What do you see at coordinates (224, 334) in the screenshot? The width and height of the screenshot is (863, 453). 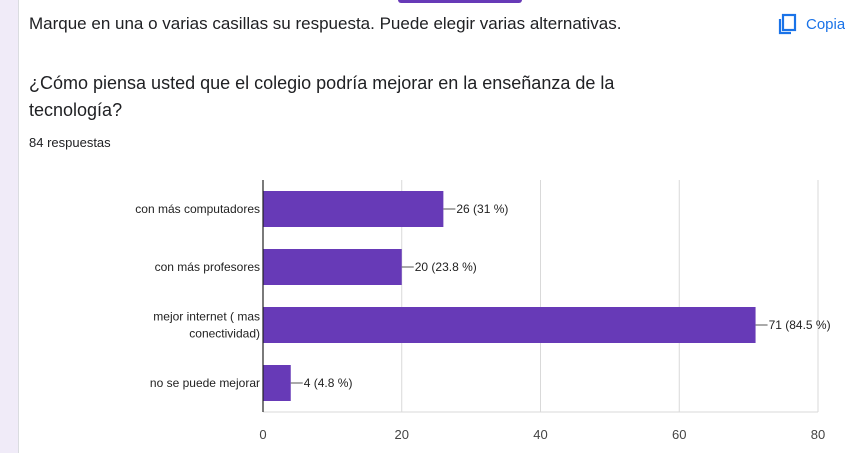 I see `category-label: conectividad)` at bounding box center [224, 334].